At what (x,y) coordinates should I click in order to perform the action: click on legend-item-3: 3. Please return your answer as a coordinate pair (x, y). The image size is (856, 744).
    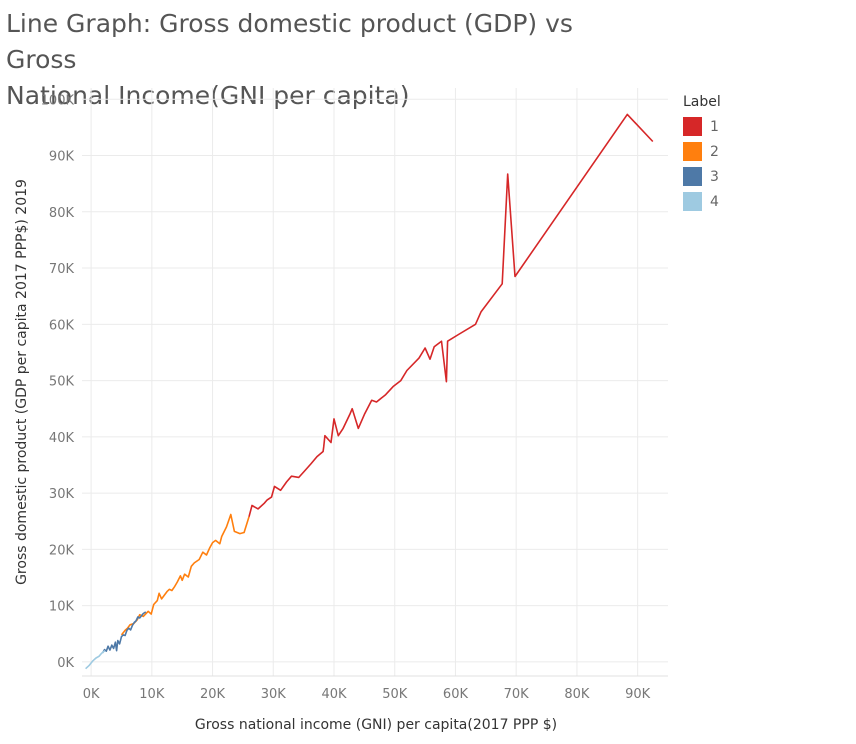
    Looking at the image, I should click on (702, 176).